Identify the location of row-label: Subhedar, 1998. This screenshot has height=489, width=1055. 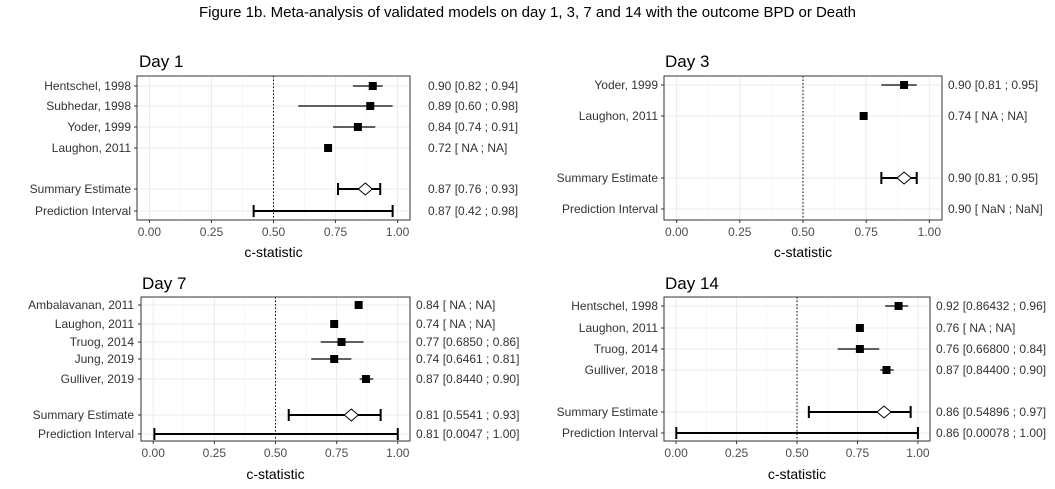
(88, 106).